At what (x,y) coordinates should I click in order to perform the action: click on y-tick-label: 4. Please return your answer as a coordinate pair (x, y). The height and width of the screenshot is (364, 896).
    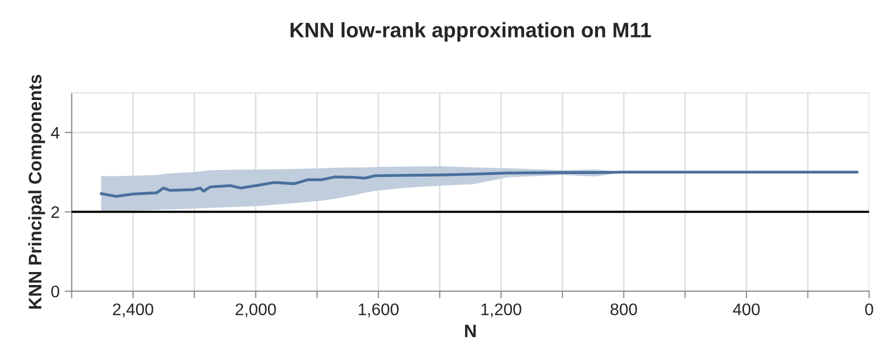
    Looking at the image, I should click on (55, 133).